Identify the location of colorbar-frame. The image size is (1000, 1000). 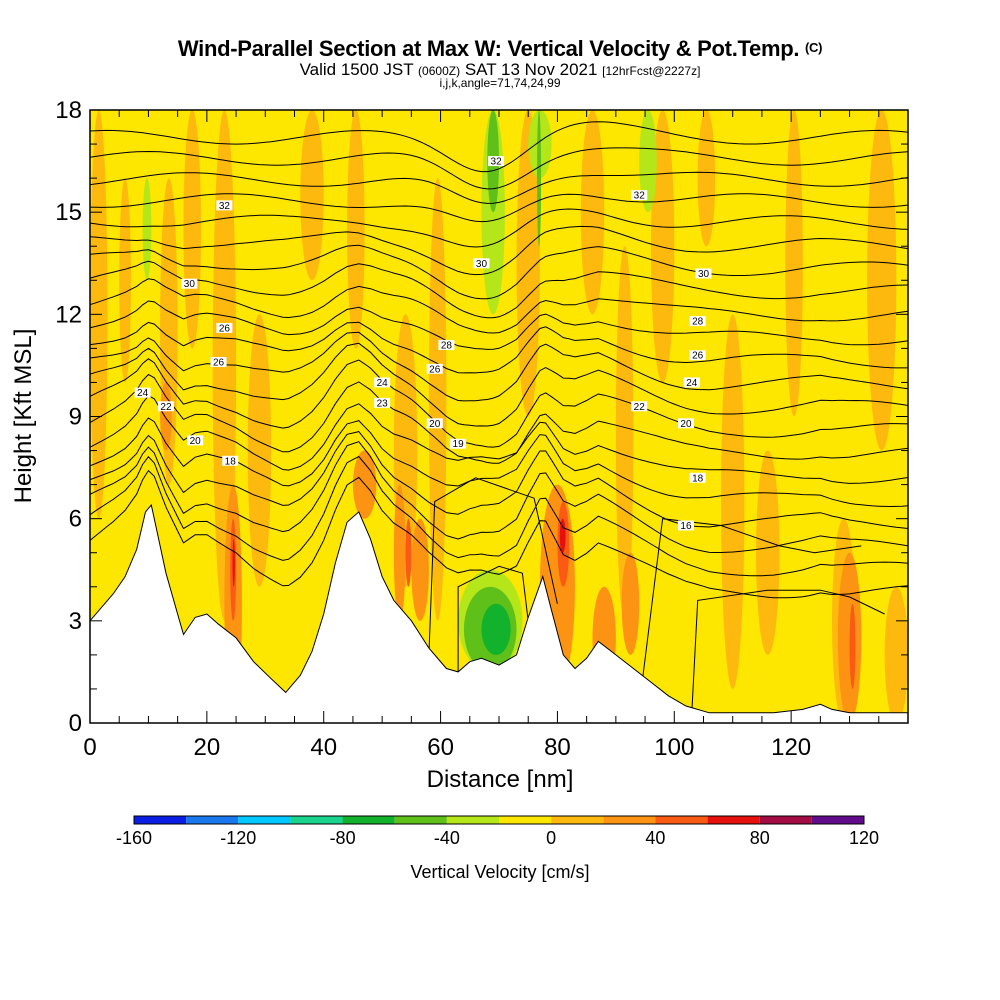
(499, 820).